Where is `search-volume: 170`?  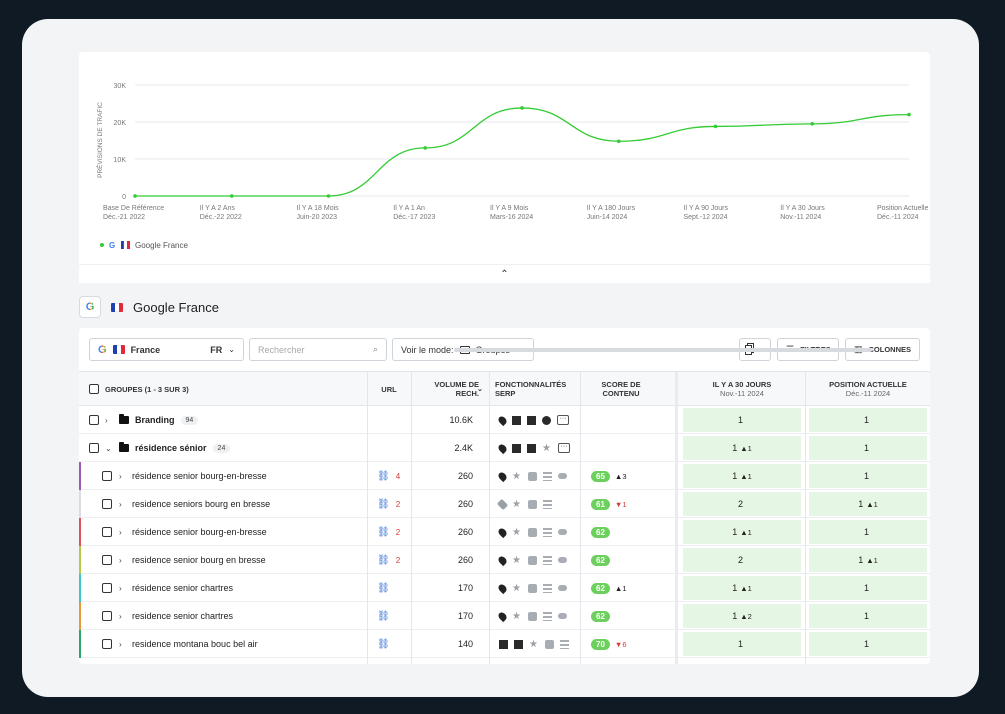 search-volume: 170 is located at coordinates (465, 616).